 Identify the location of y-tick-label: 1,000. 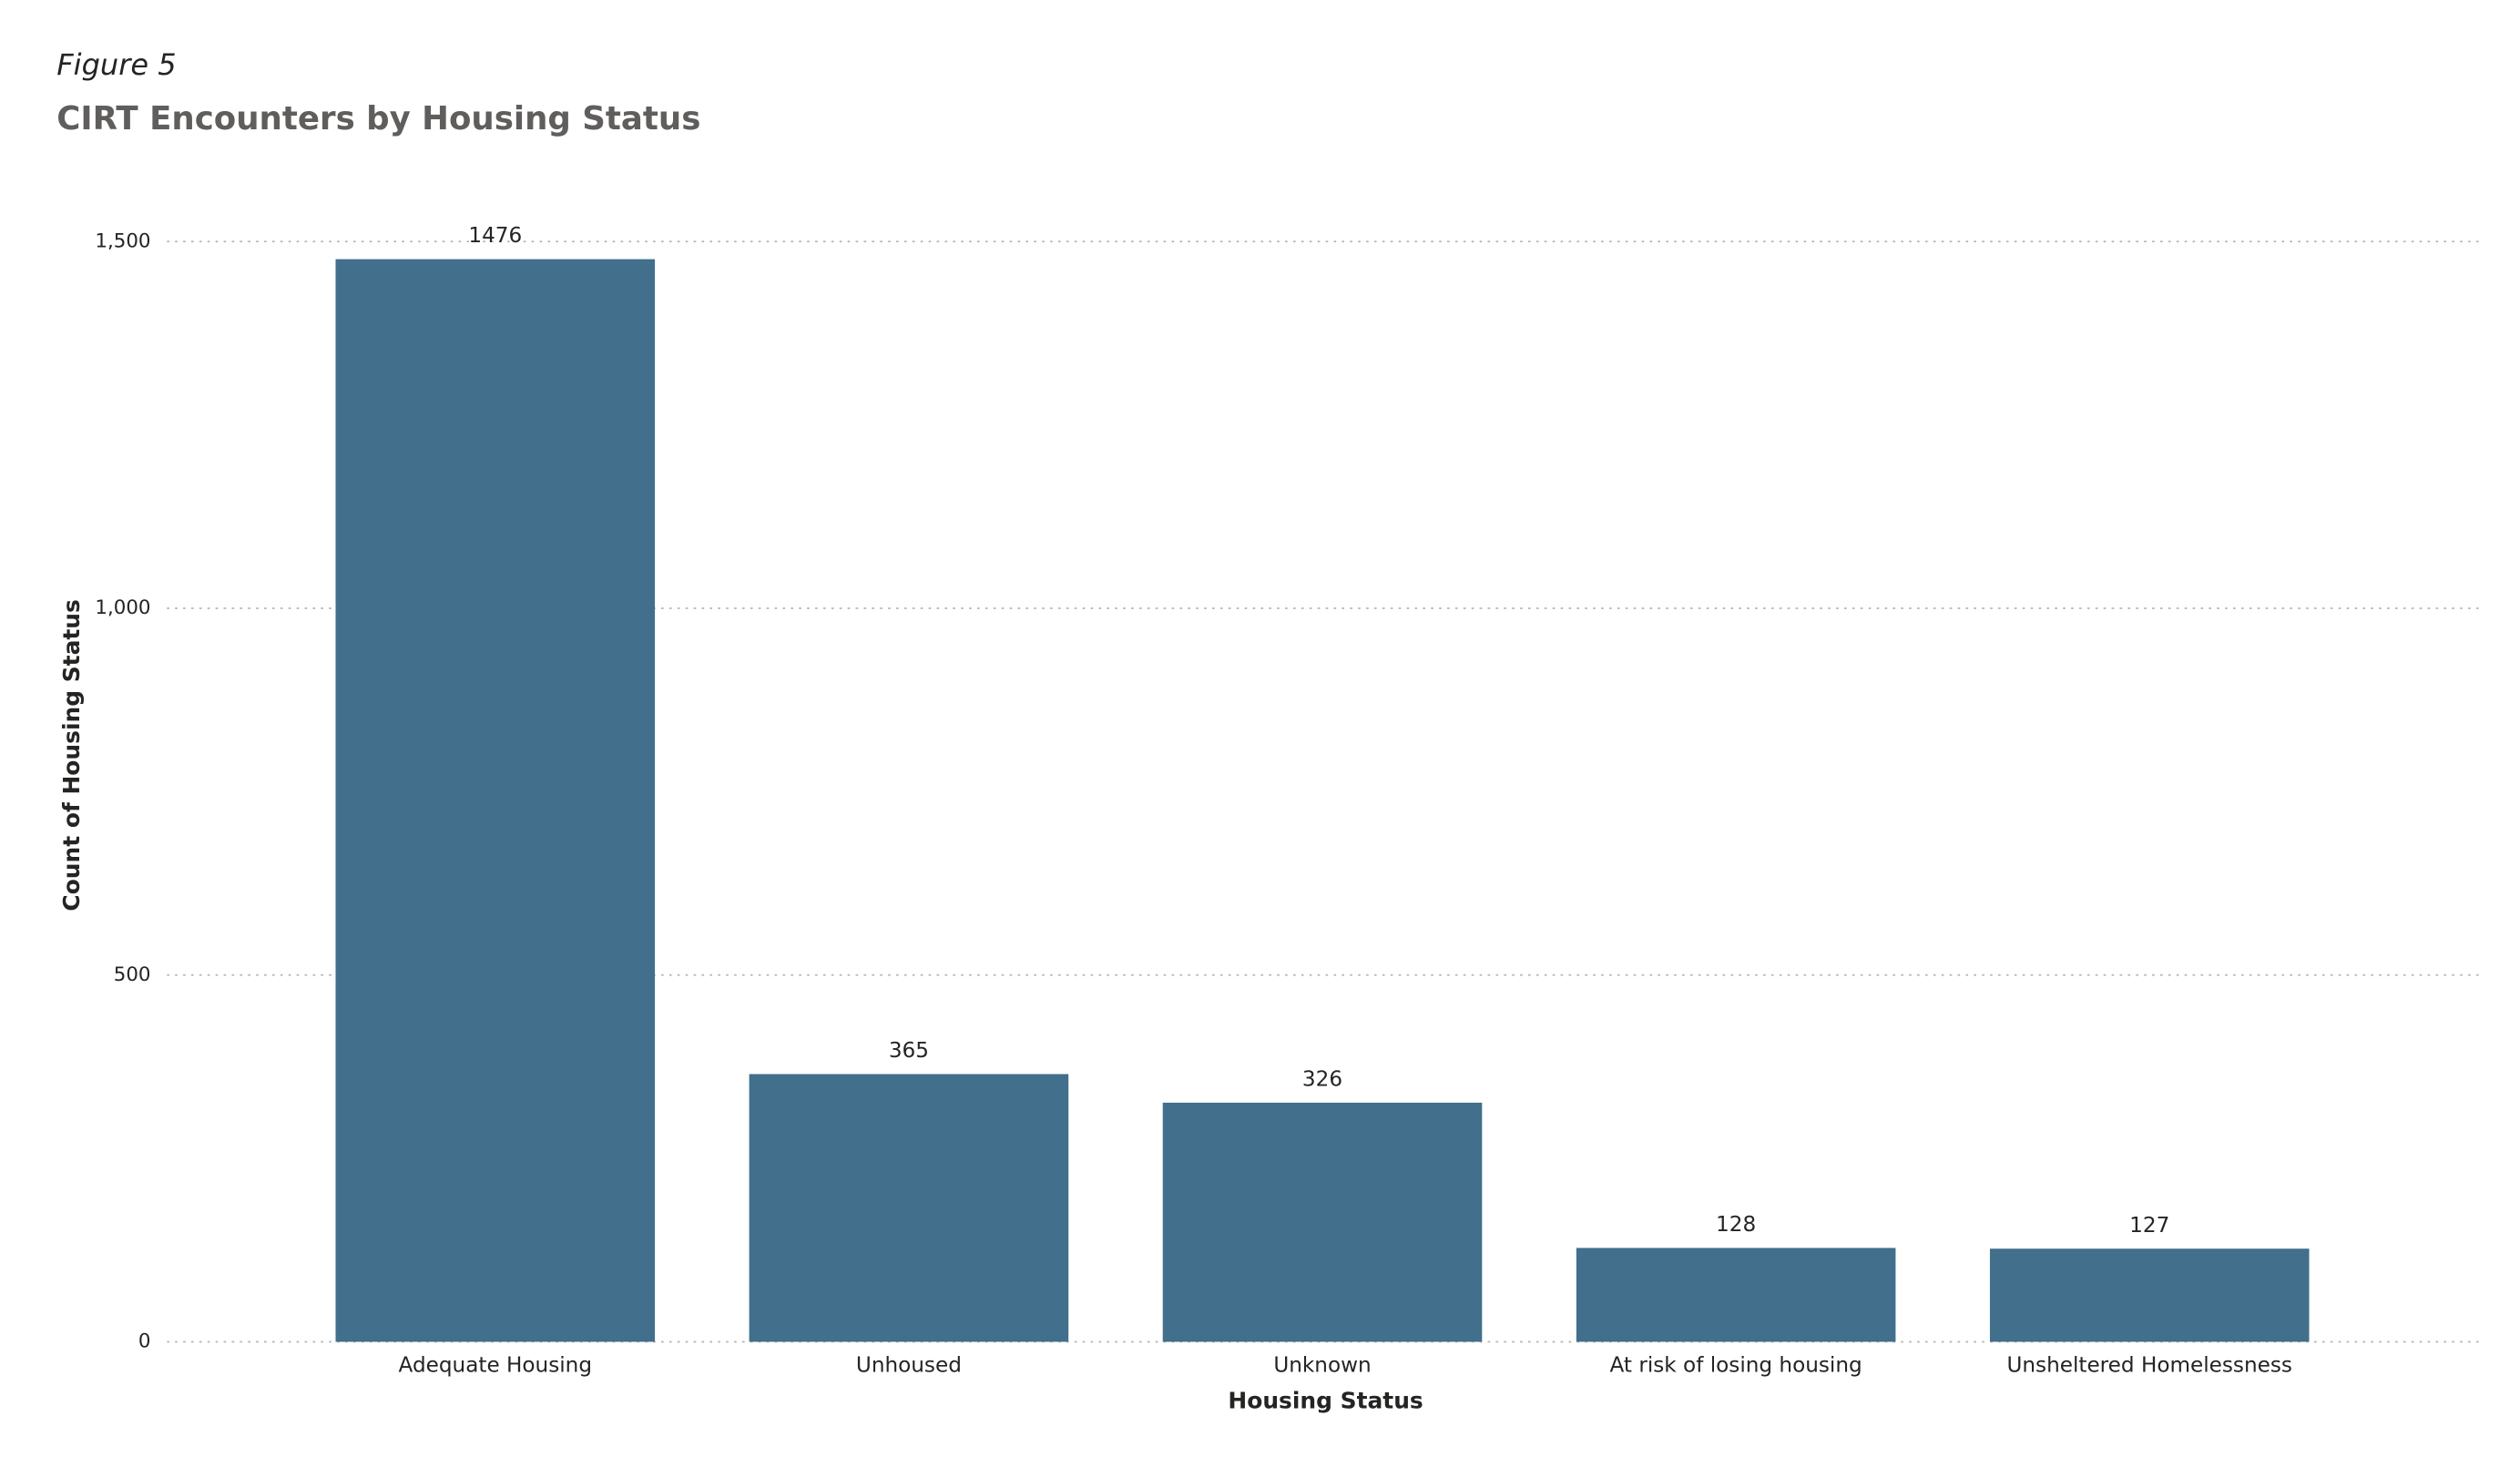
(122, 607).